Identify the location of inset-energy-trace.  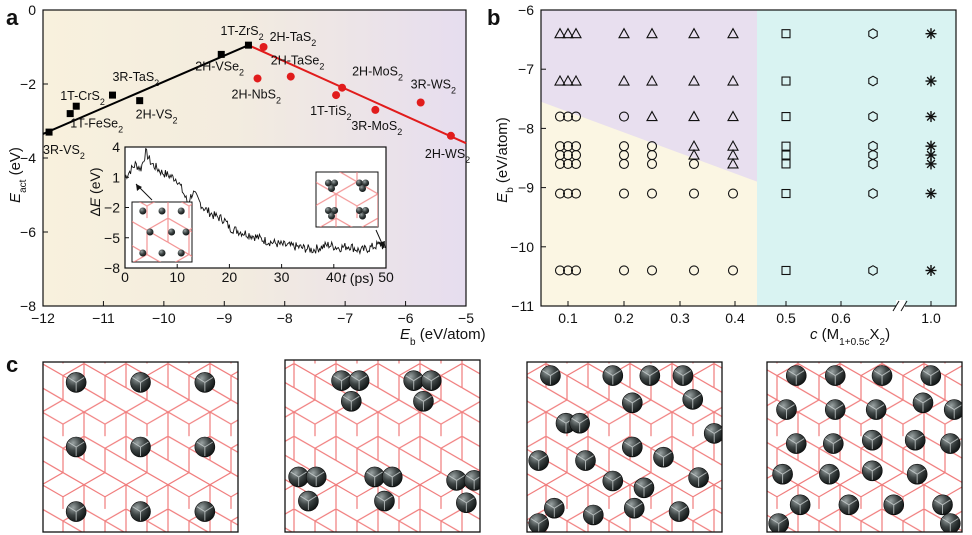
(255, 201).